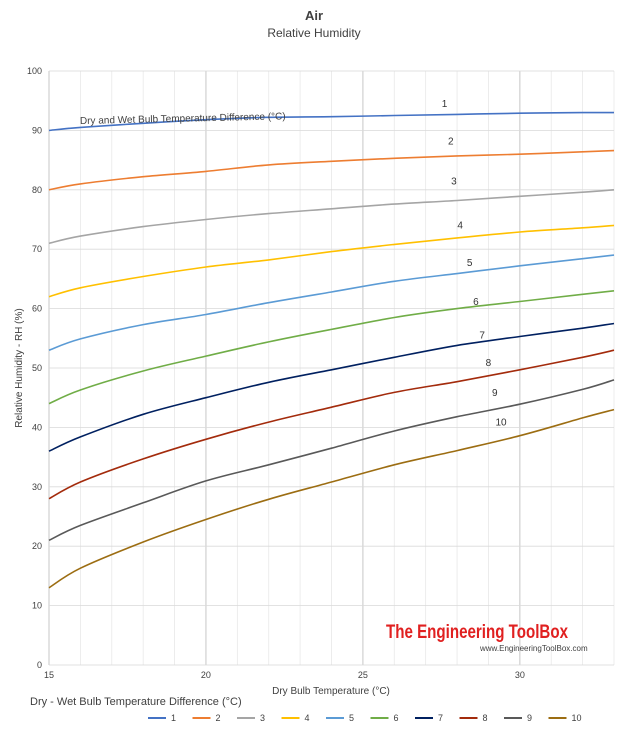  What do you see at coordinates (37, 427) in the screenshot?
I see `y-tick-label: 40` at bounding box center [37, 427].